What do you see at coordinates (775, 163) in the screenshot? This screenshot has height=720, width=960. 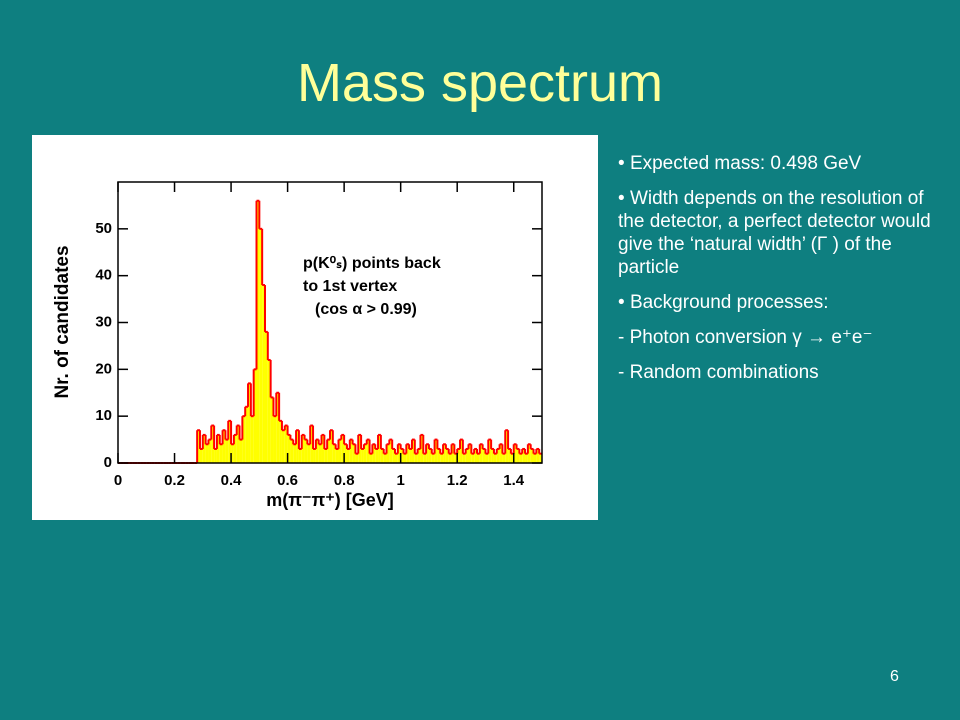 I see `bullet: Expected mass: 0.498 GeV` at bounding box center [775, 163].